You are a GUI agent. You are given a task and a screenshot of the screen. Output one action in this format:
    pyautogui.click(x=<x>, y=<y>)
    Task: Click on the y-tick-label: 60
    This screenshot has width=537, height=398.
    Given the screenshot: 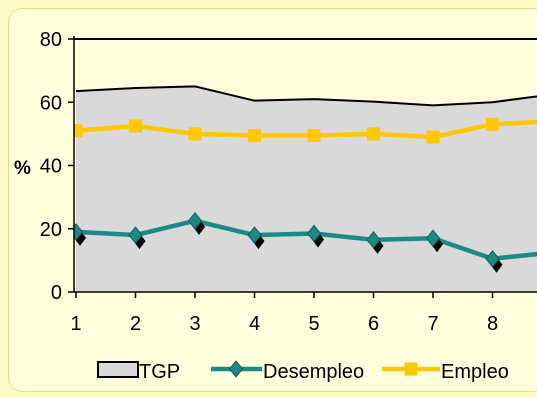 What is the action you would take?
    pyautogui.click(x=51, y=103)
    